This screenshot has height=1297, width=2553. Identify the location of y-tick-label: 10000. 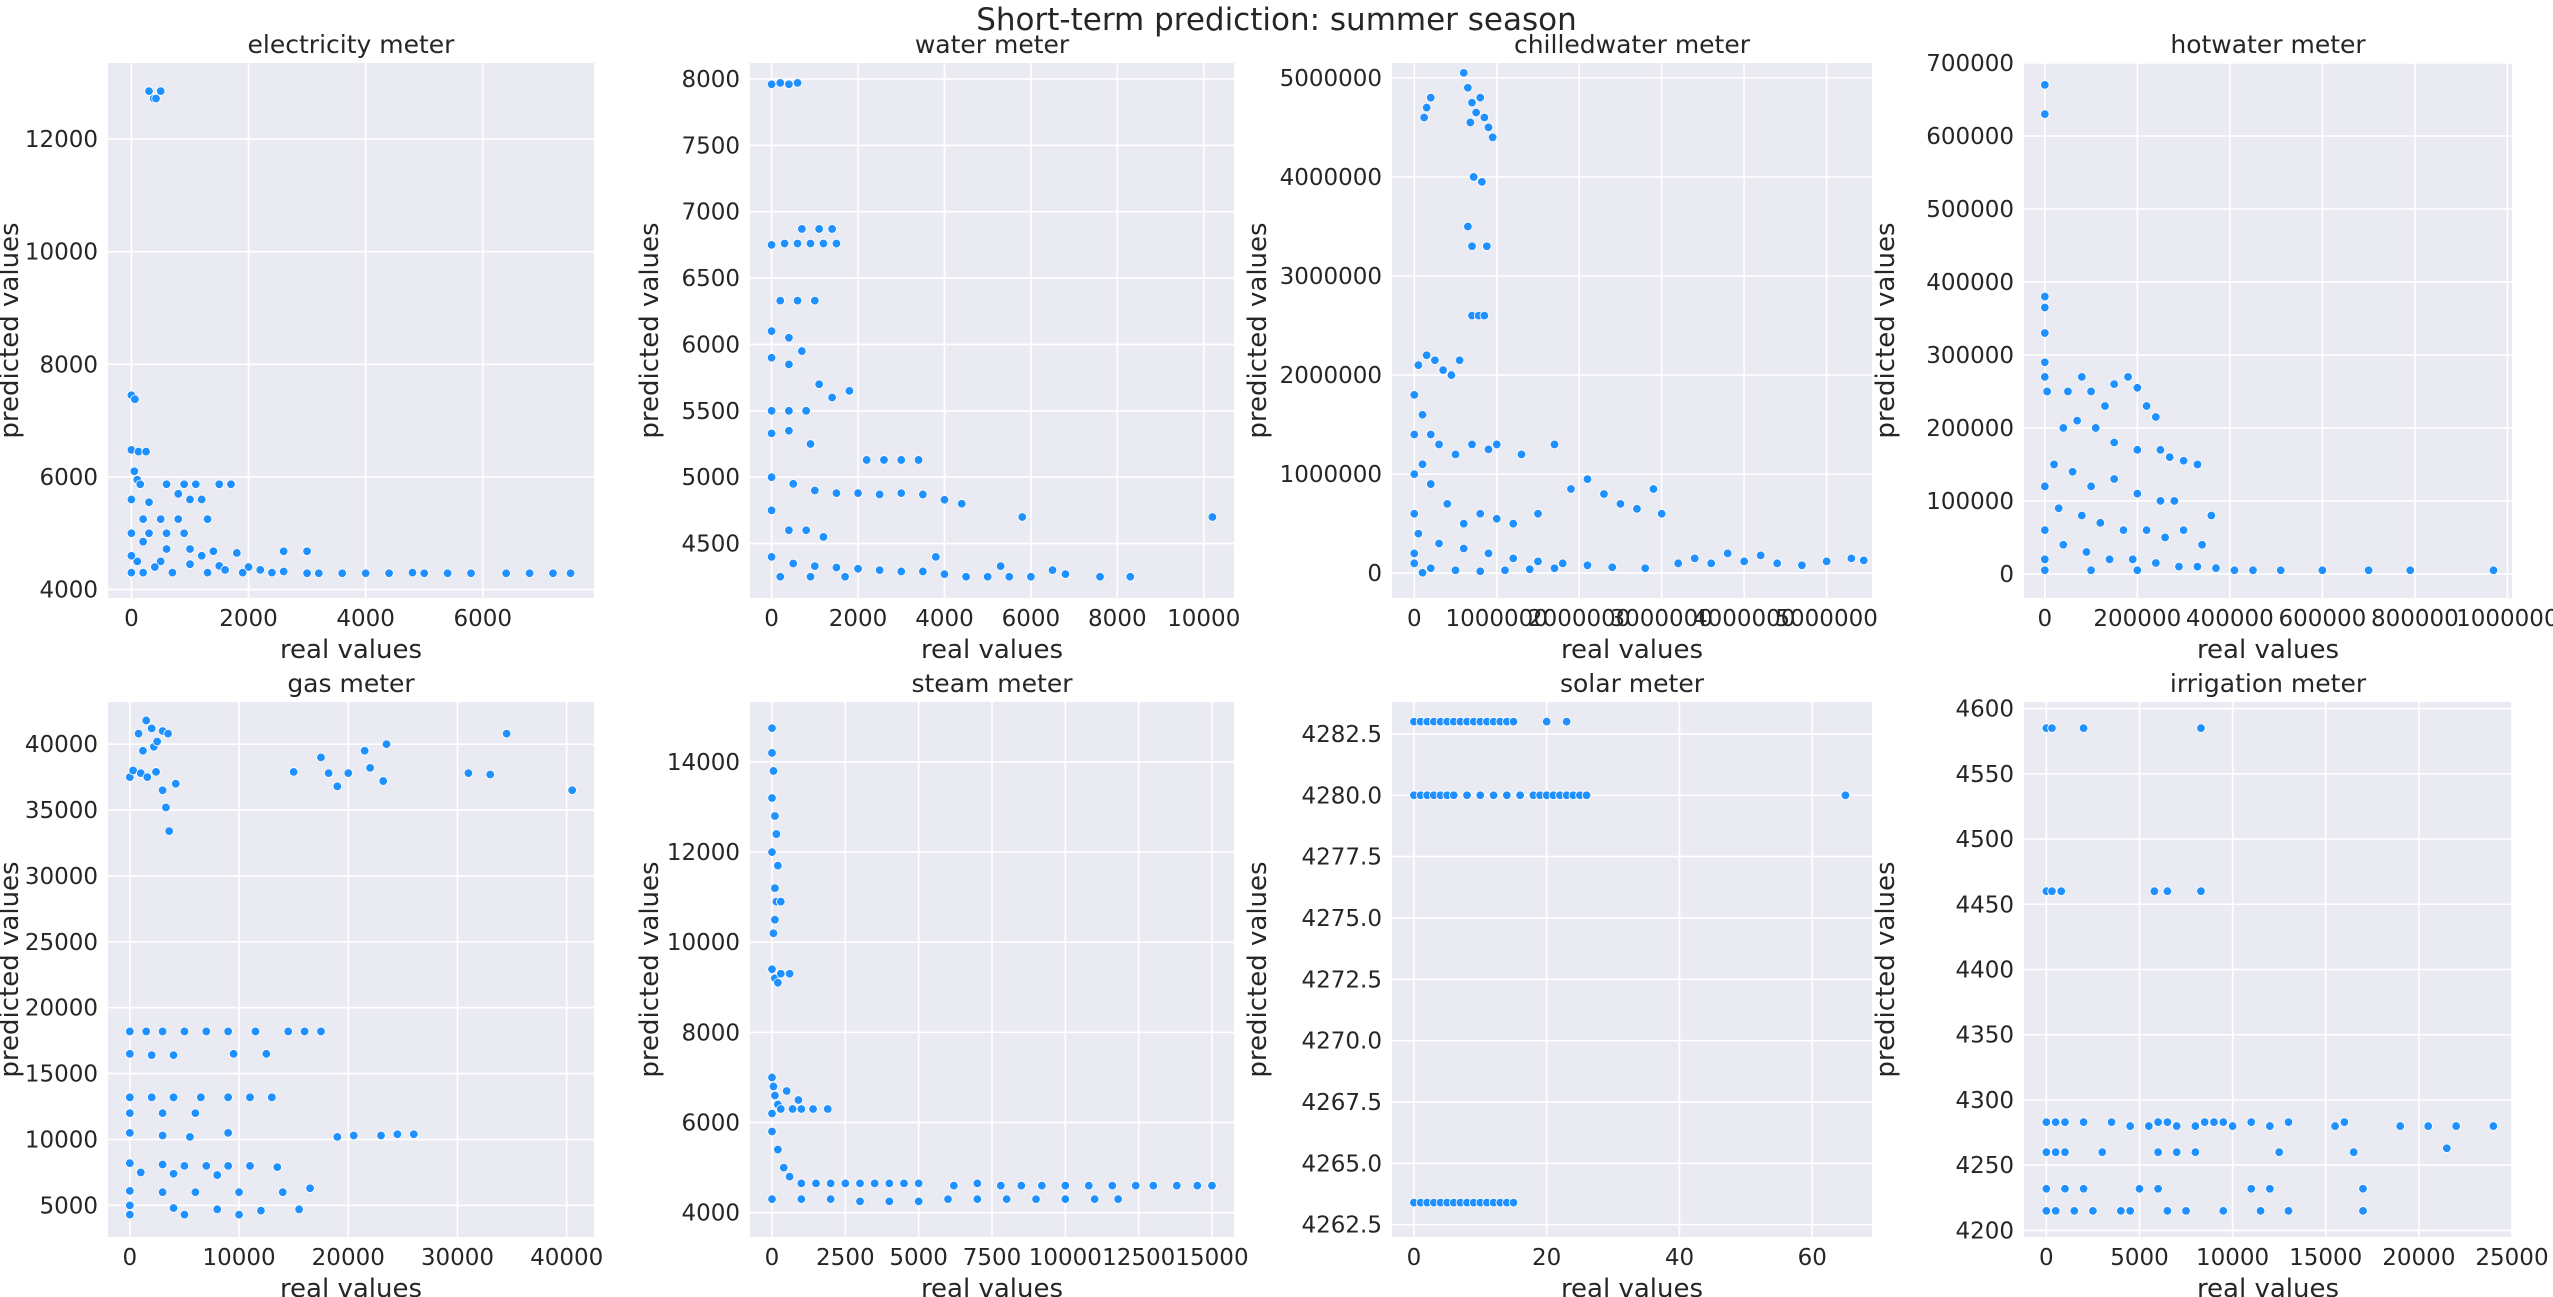
(61, 1140).